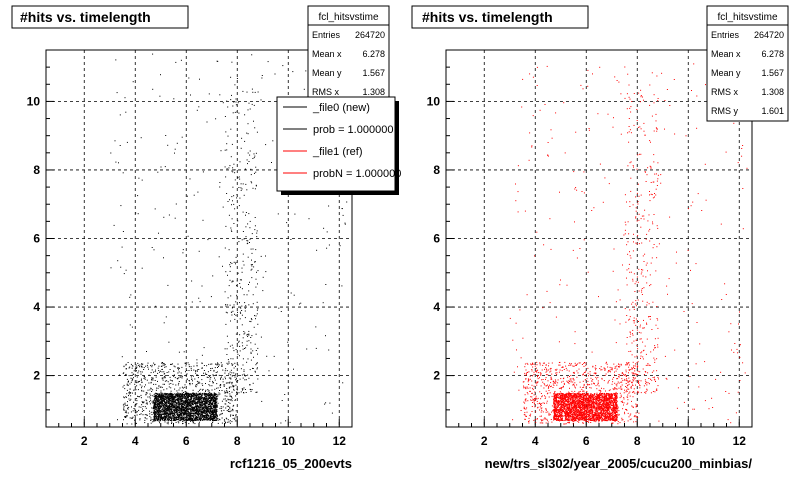  What do you see at coordinates (36, 376) in the screenshot?
I see `y-tick-label: 2` at bounding box center [36, 376].